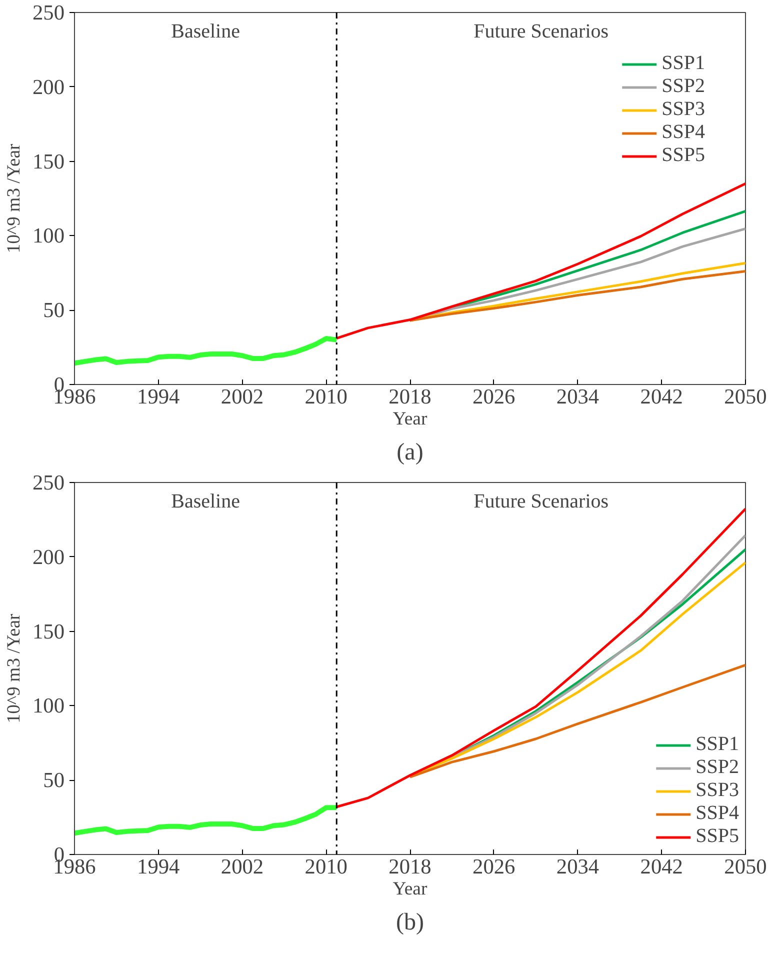 The width and height of the screenshot is (779, 965). Describe the element at coordinates (410, 453) in the screenshot. I see `text: (a)` at that location.